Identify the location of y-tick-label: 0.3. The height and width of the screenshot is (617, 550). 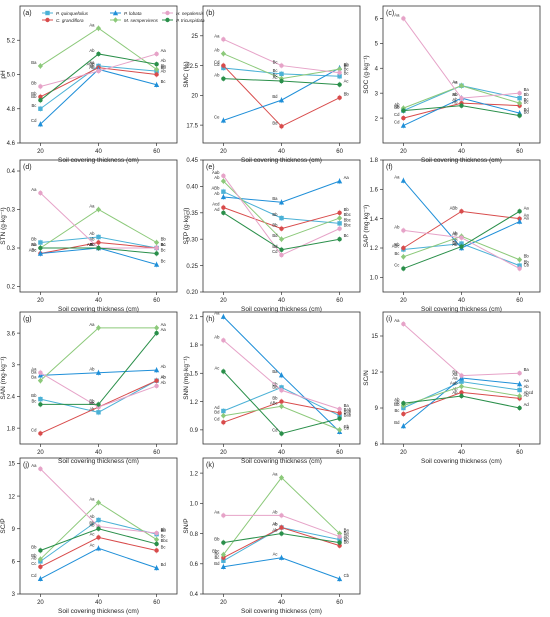
(11, 249).